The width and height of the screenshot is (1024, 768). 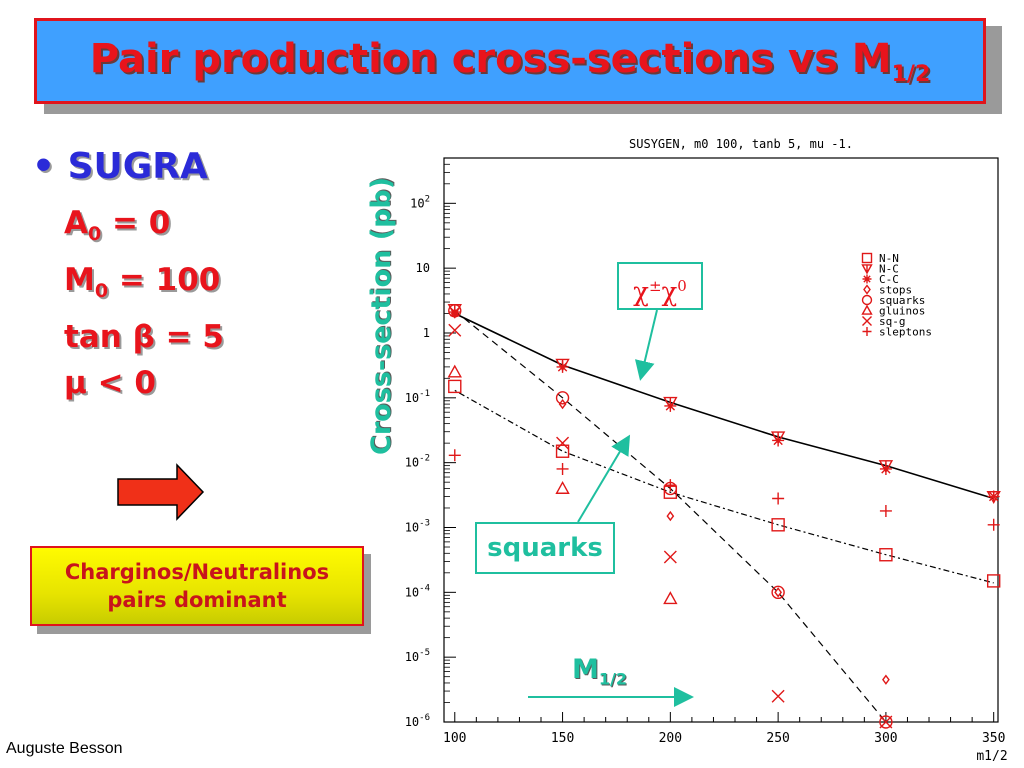 I want to click on x-tick-label: 350, so click(x=993, y=738).